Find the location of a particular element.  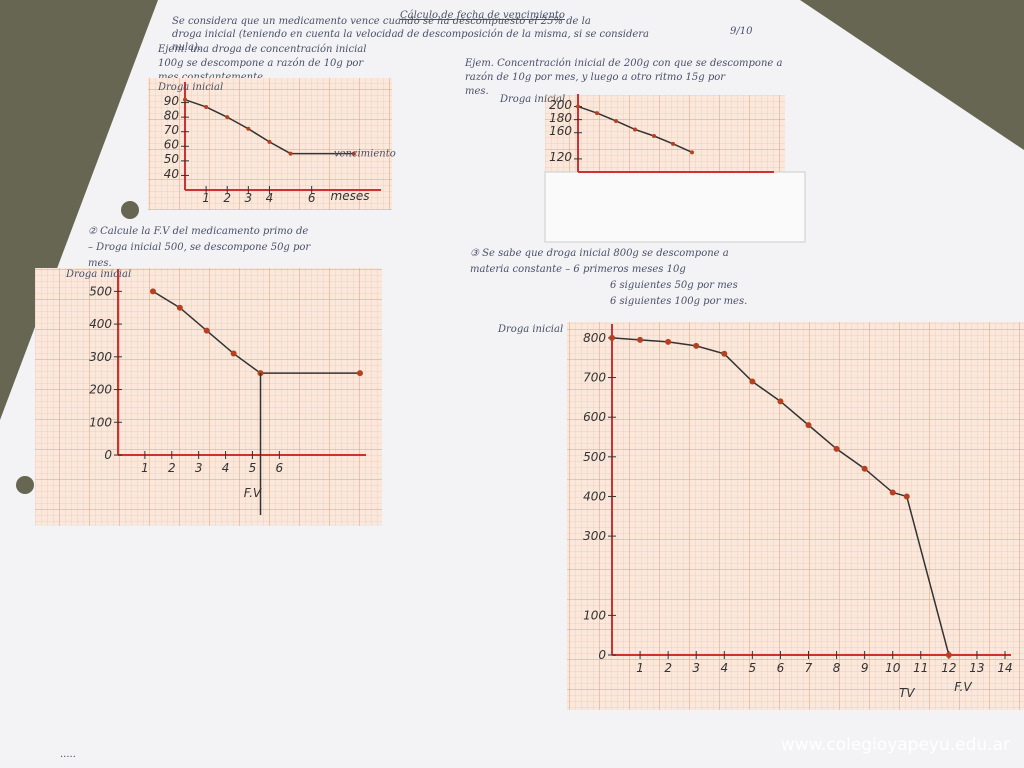

problem-text: mes constantemente. is located at coordinates (212, 77).